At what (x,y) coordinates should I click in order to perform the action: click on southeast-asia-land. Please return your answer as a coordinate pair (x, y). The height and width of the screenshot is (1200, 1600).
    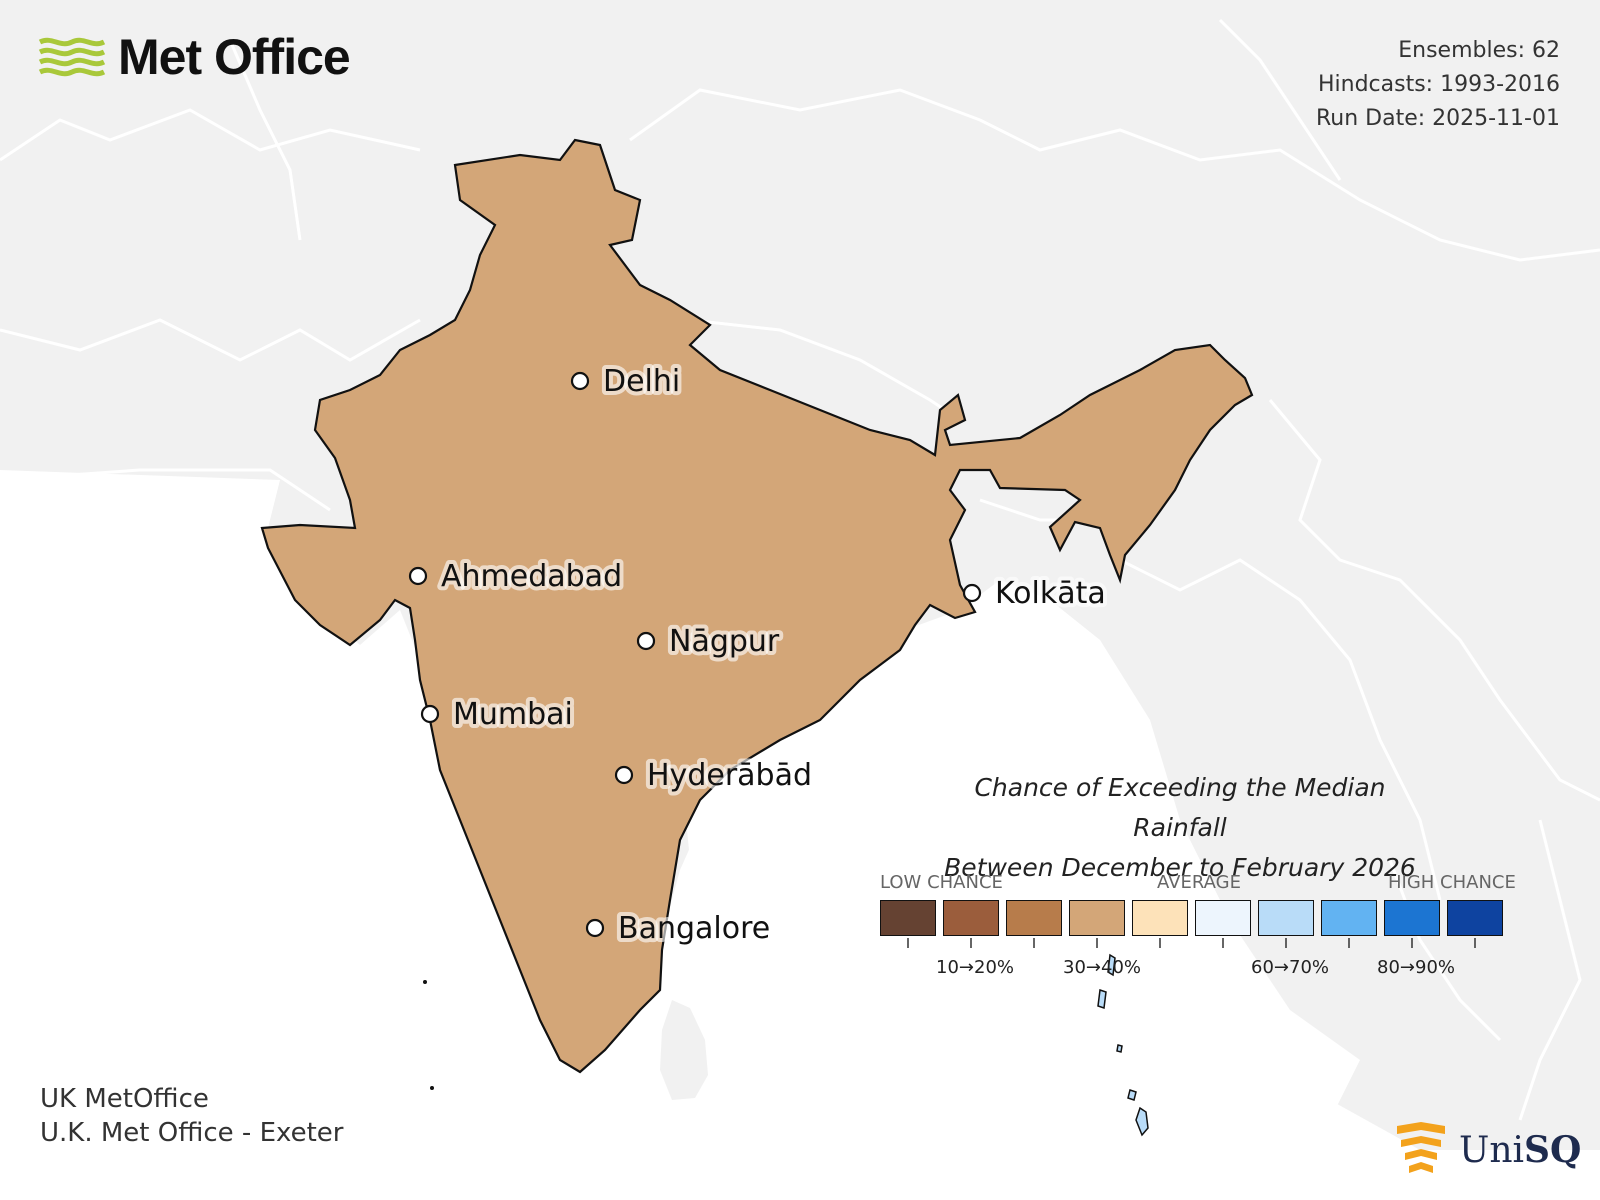
    Looking at the image, I should click on (1345, 785).